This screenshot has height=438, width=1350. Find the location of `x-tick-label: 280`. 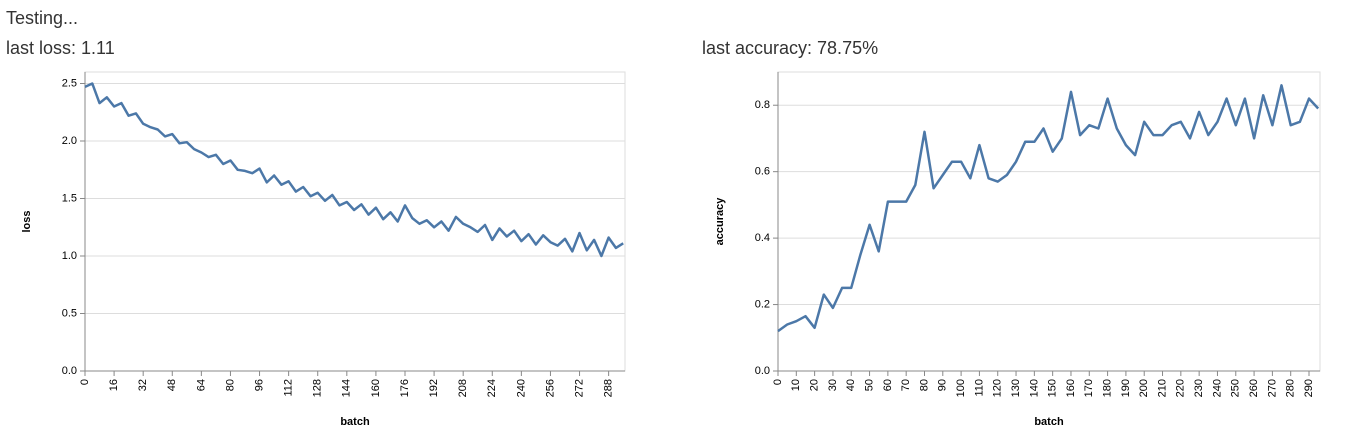

x-tick-label: 280 is located at coordinates (1291, 388).